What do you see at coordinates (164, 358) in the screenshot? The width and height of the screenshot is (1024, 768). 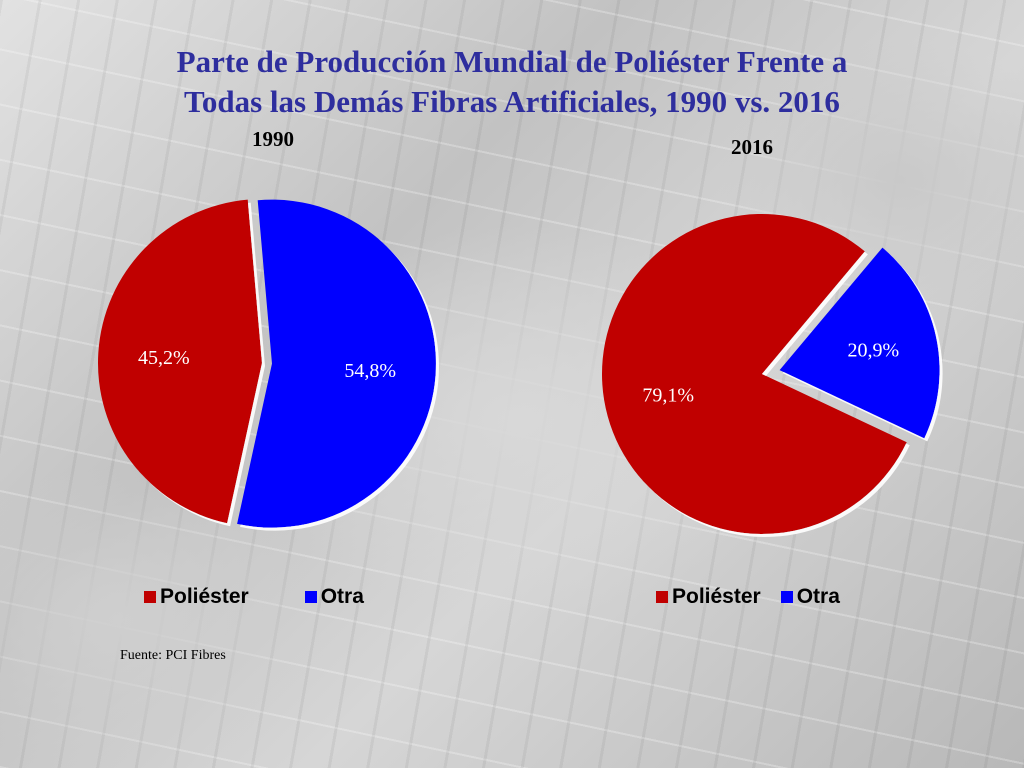 I see `data-label-poliester: 45,2%` at bounding box center [164, 358].